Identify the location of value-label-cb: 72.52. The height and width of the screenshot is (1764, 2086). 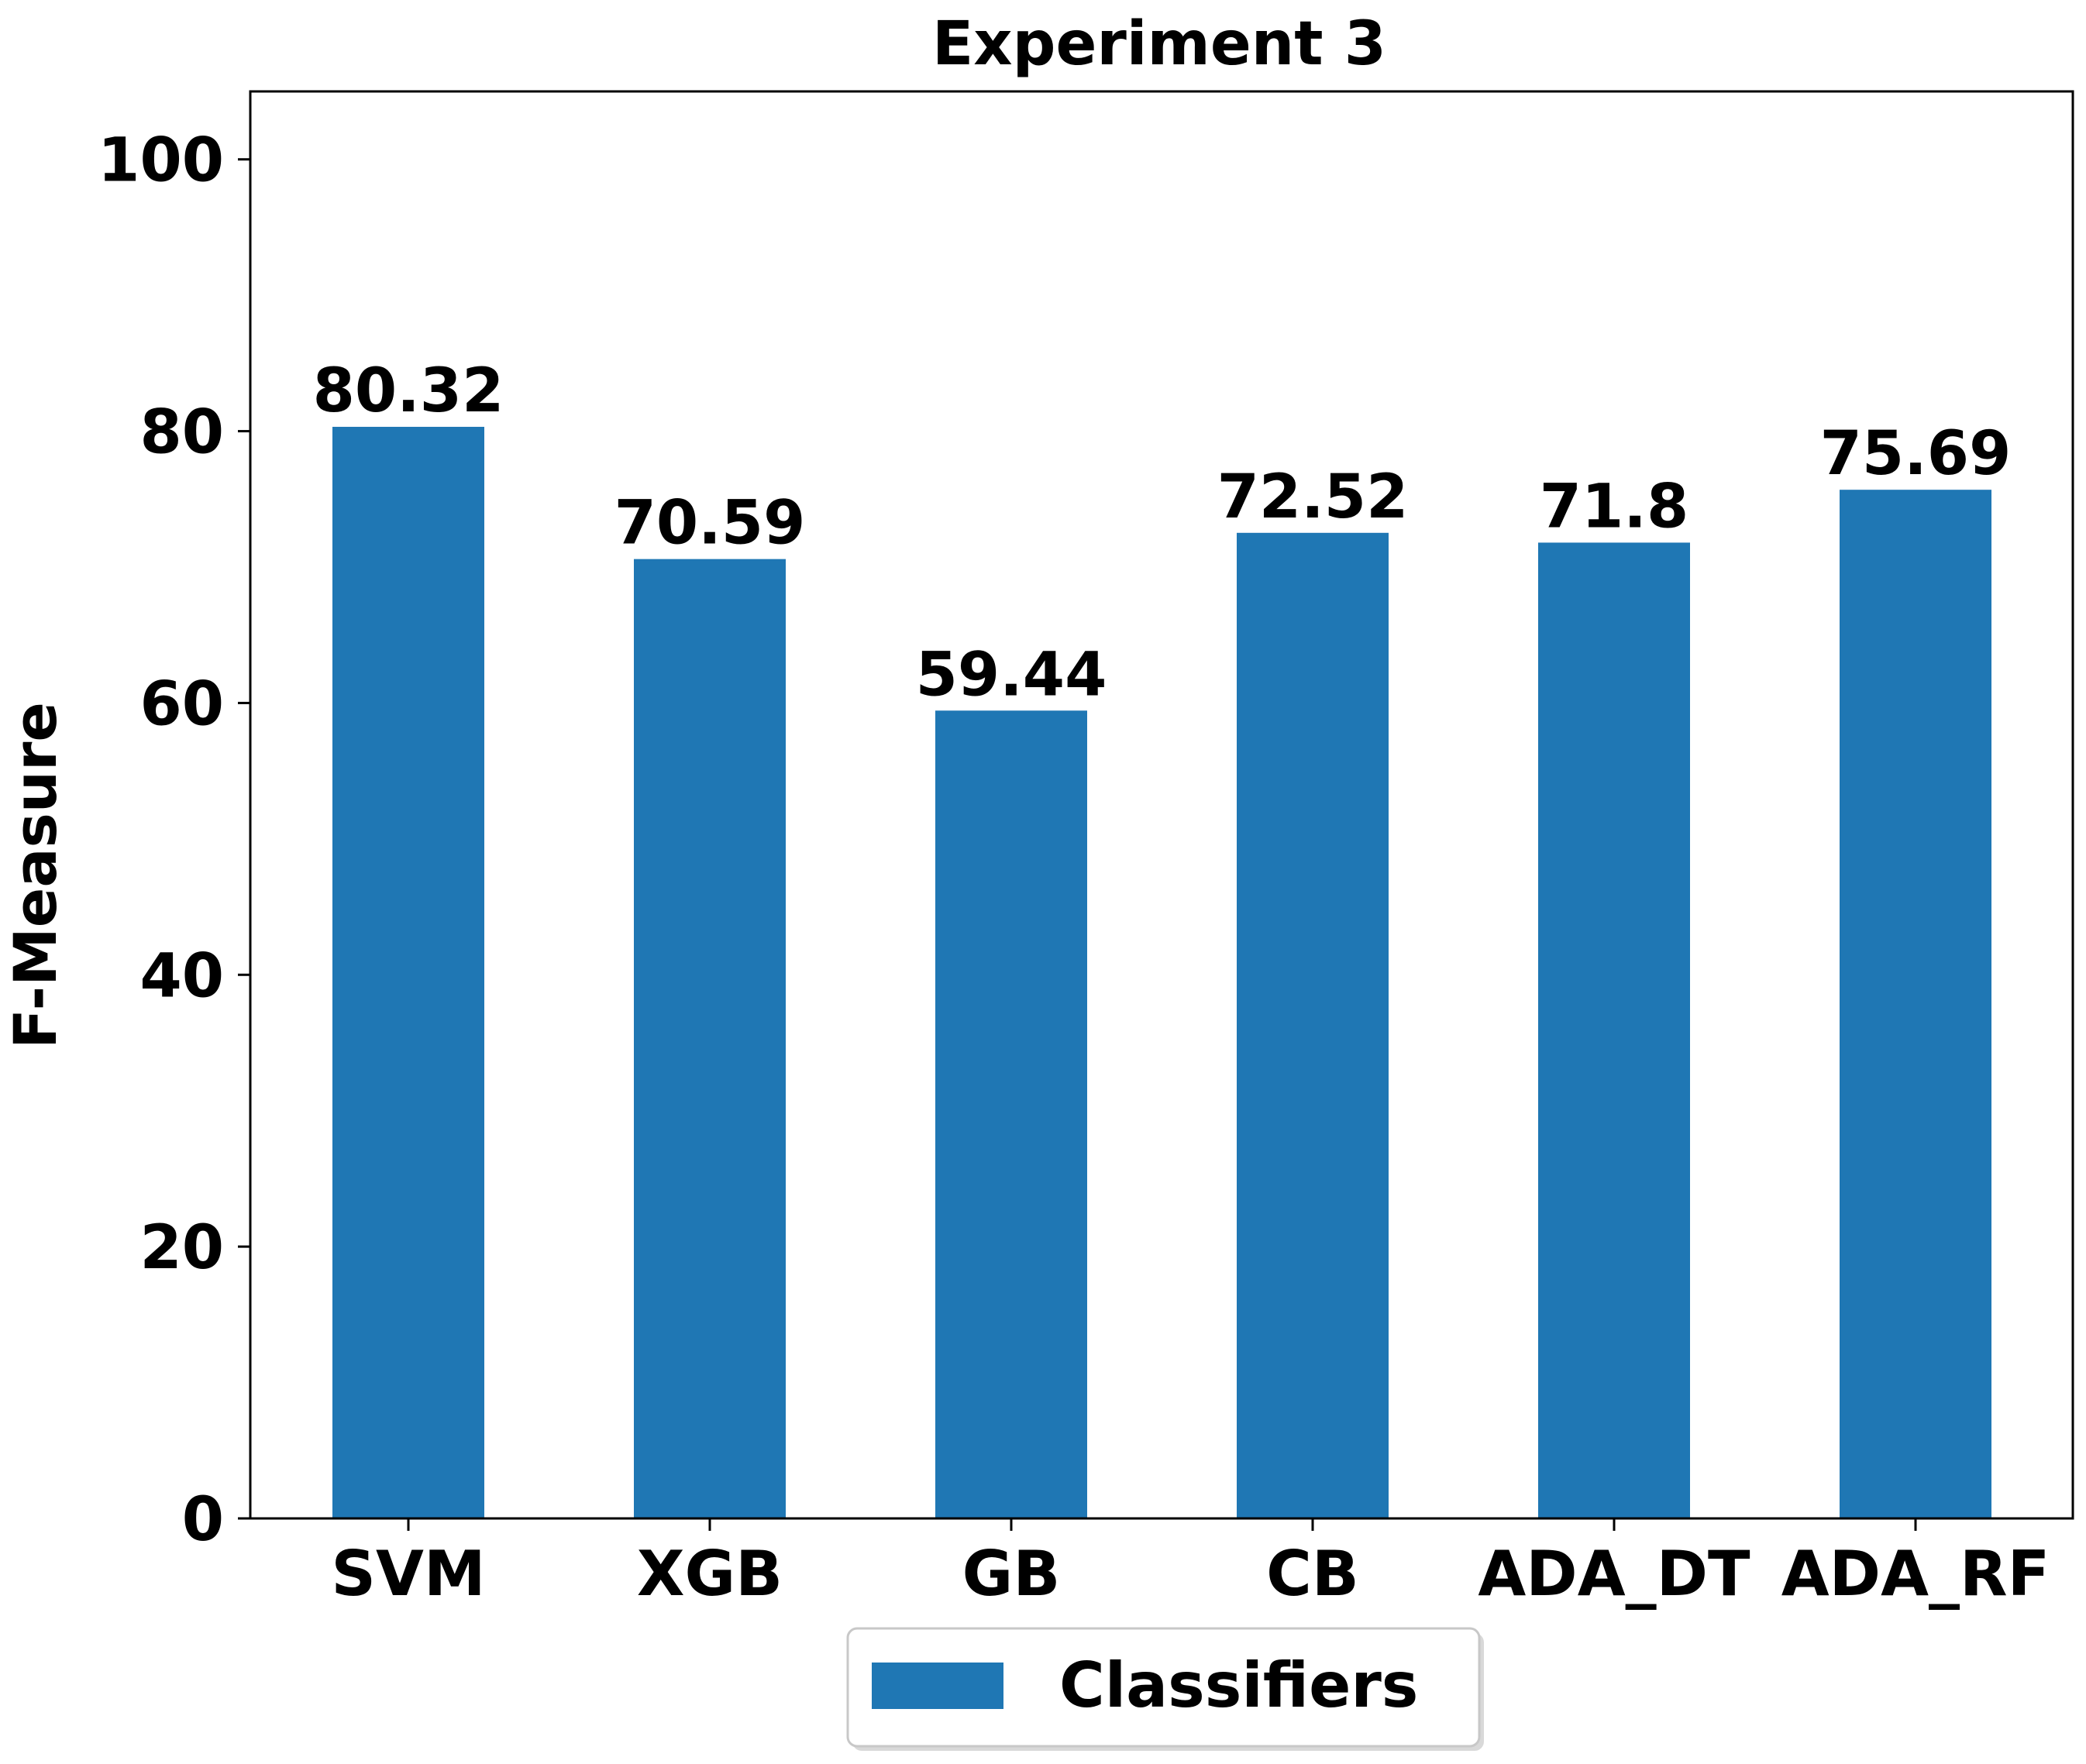
(1313, 497).